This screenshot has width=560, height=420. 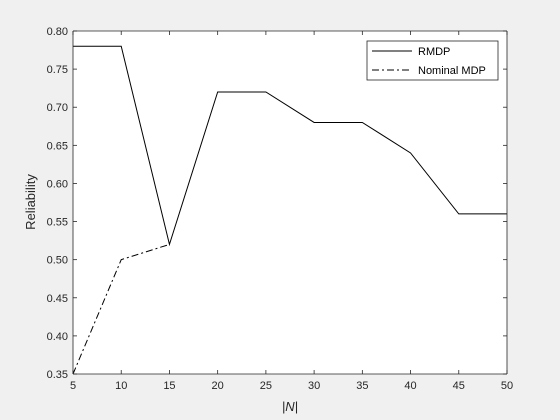 What do you see at coordinates (57, 375) in the screenshot?
I see `y-tick-label: 0.35` at bounding box center [57, 375].